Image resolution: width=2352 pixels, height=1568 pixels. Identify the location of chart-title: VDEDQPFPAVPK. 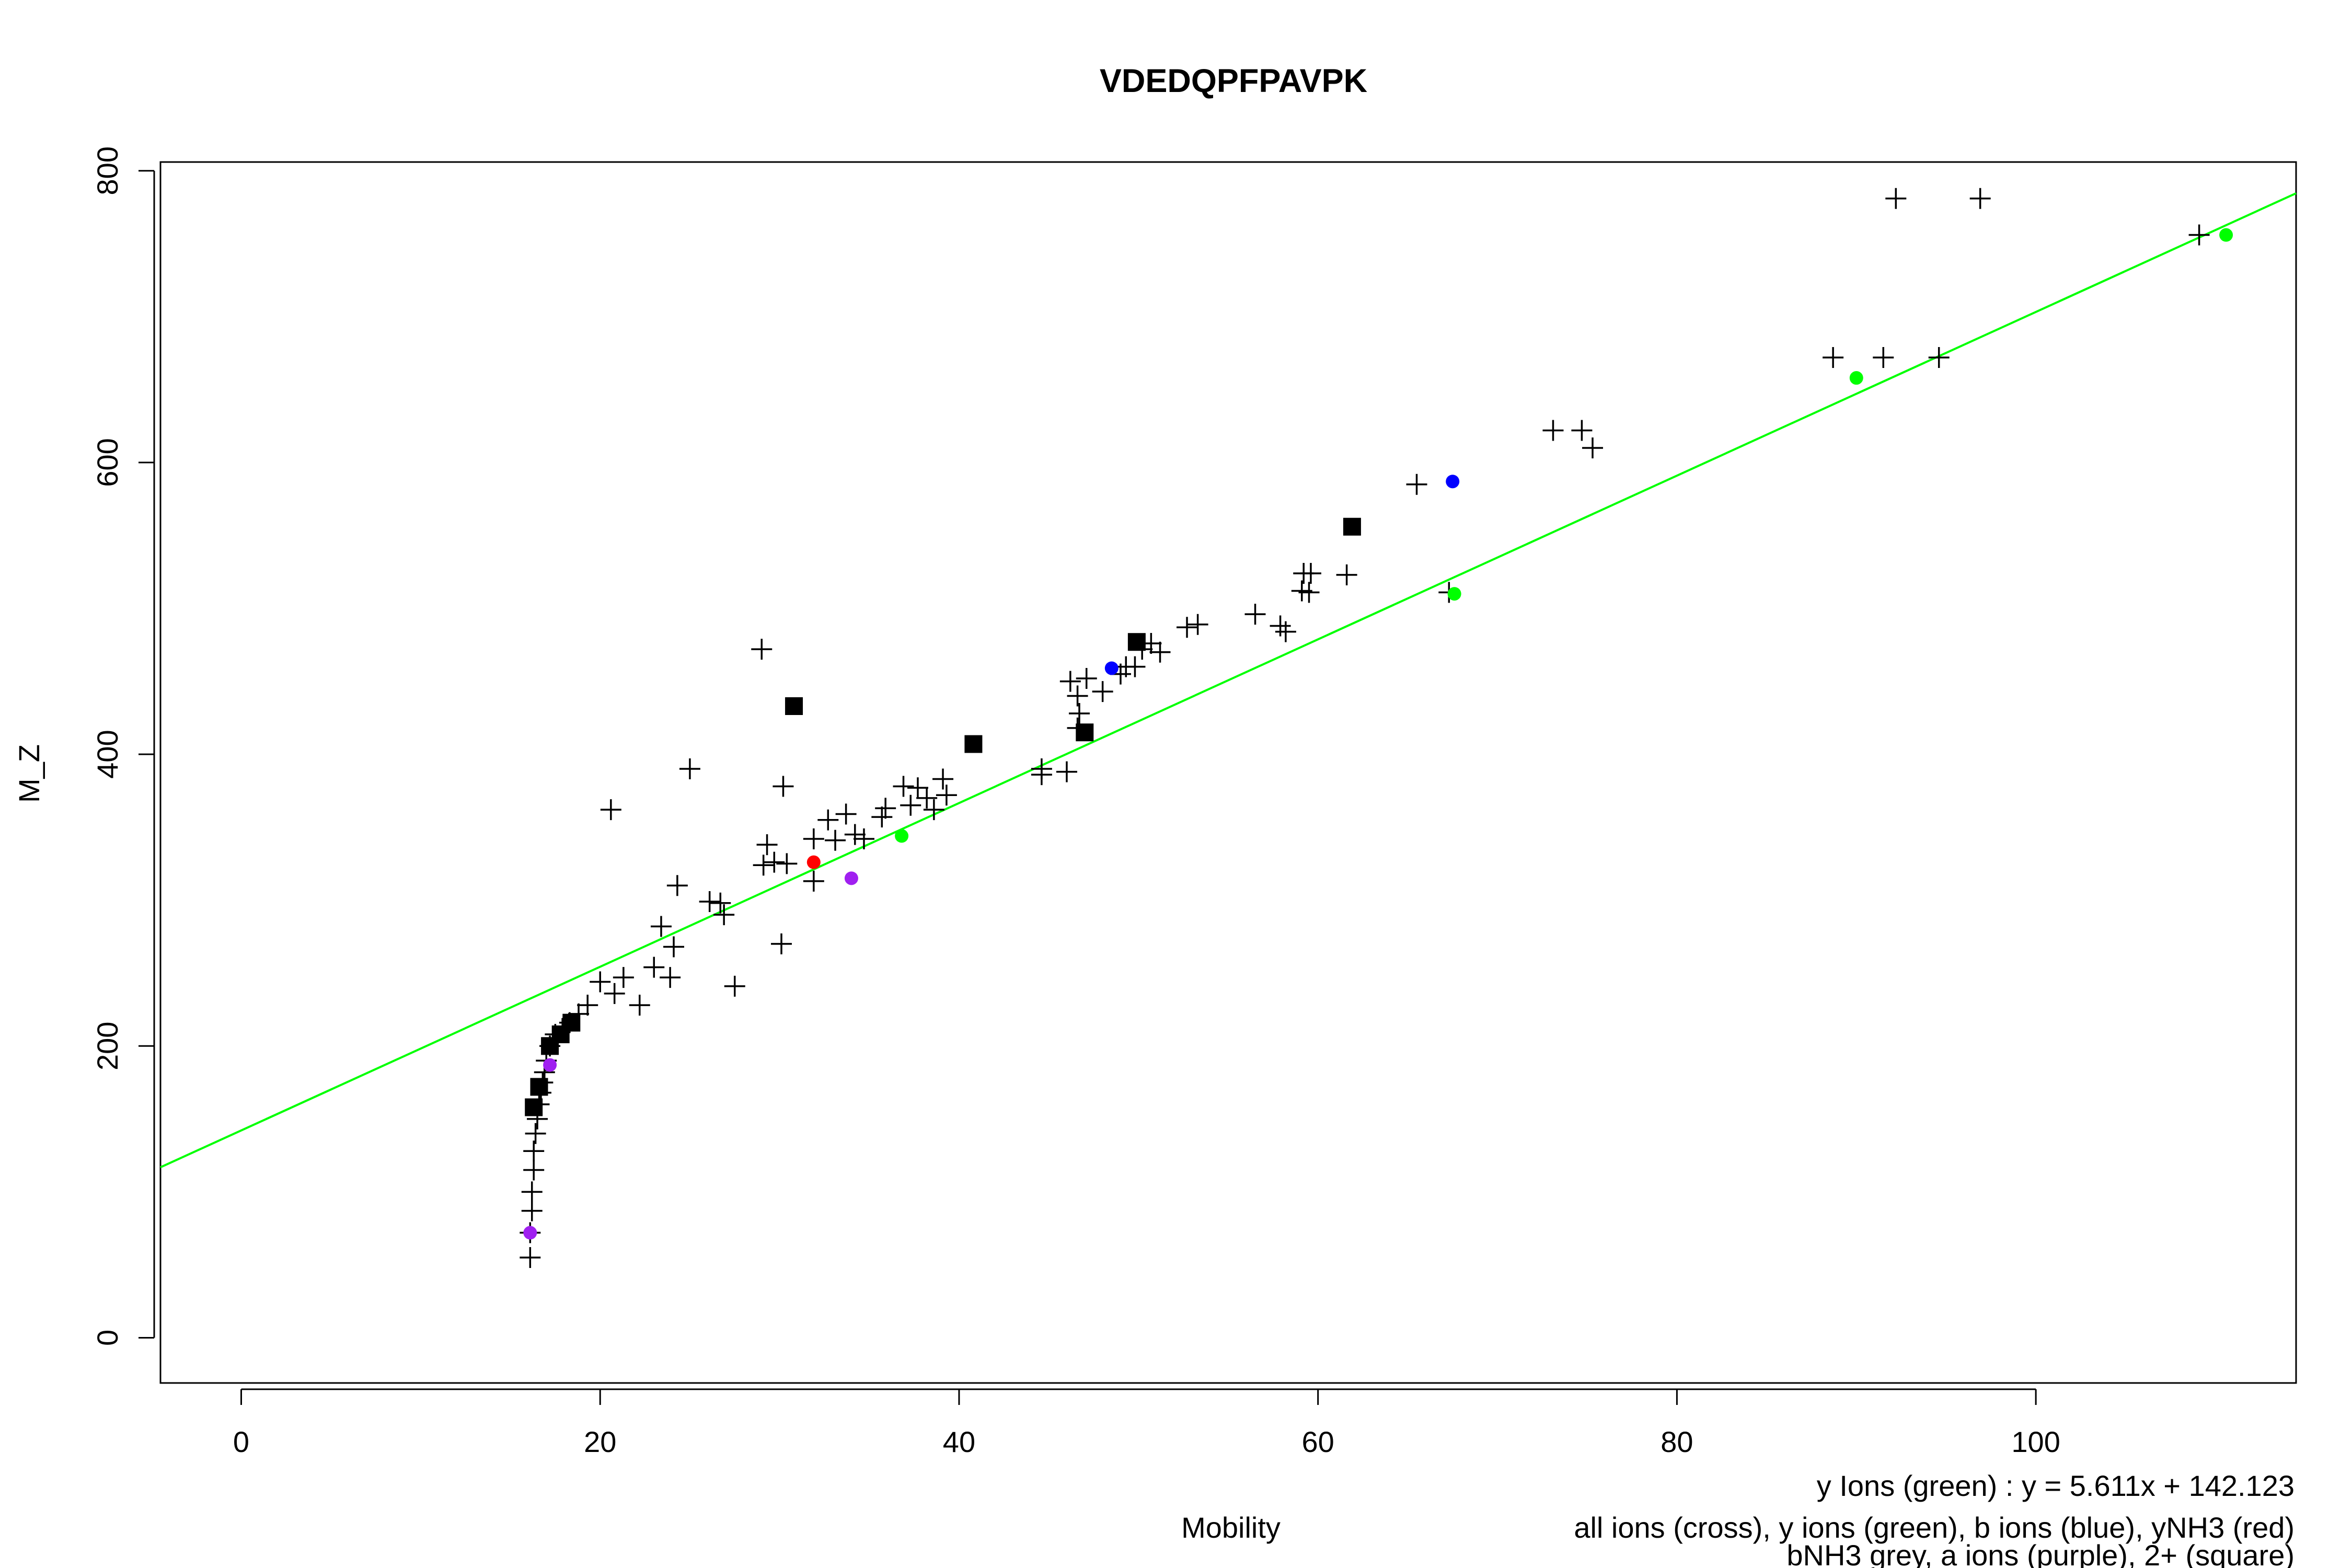
(1233, 81).